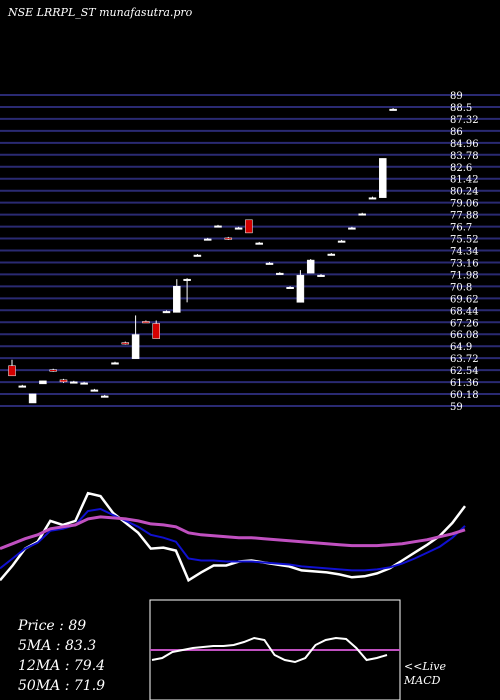  Describe the element at coordinates (464, 263) in the screenshot. I see `y-tick-label: 73.16` at that location.